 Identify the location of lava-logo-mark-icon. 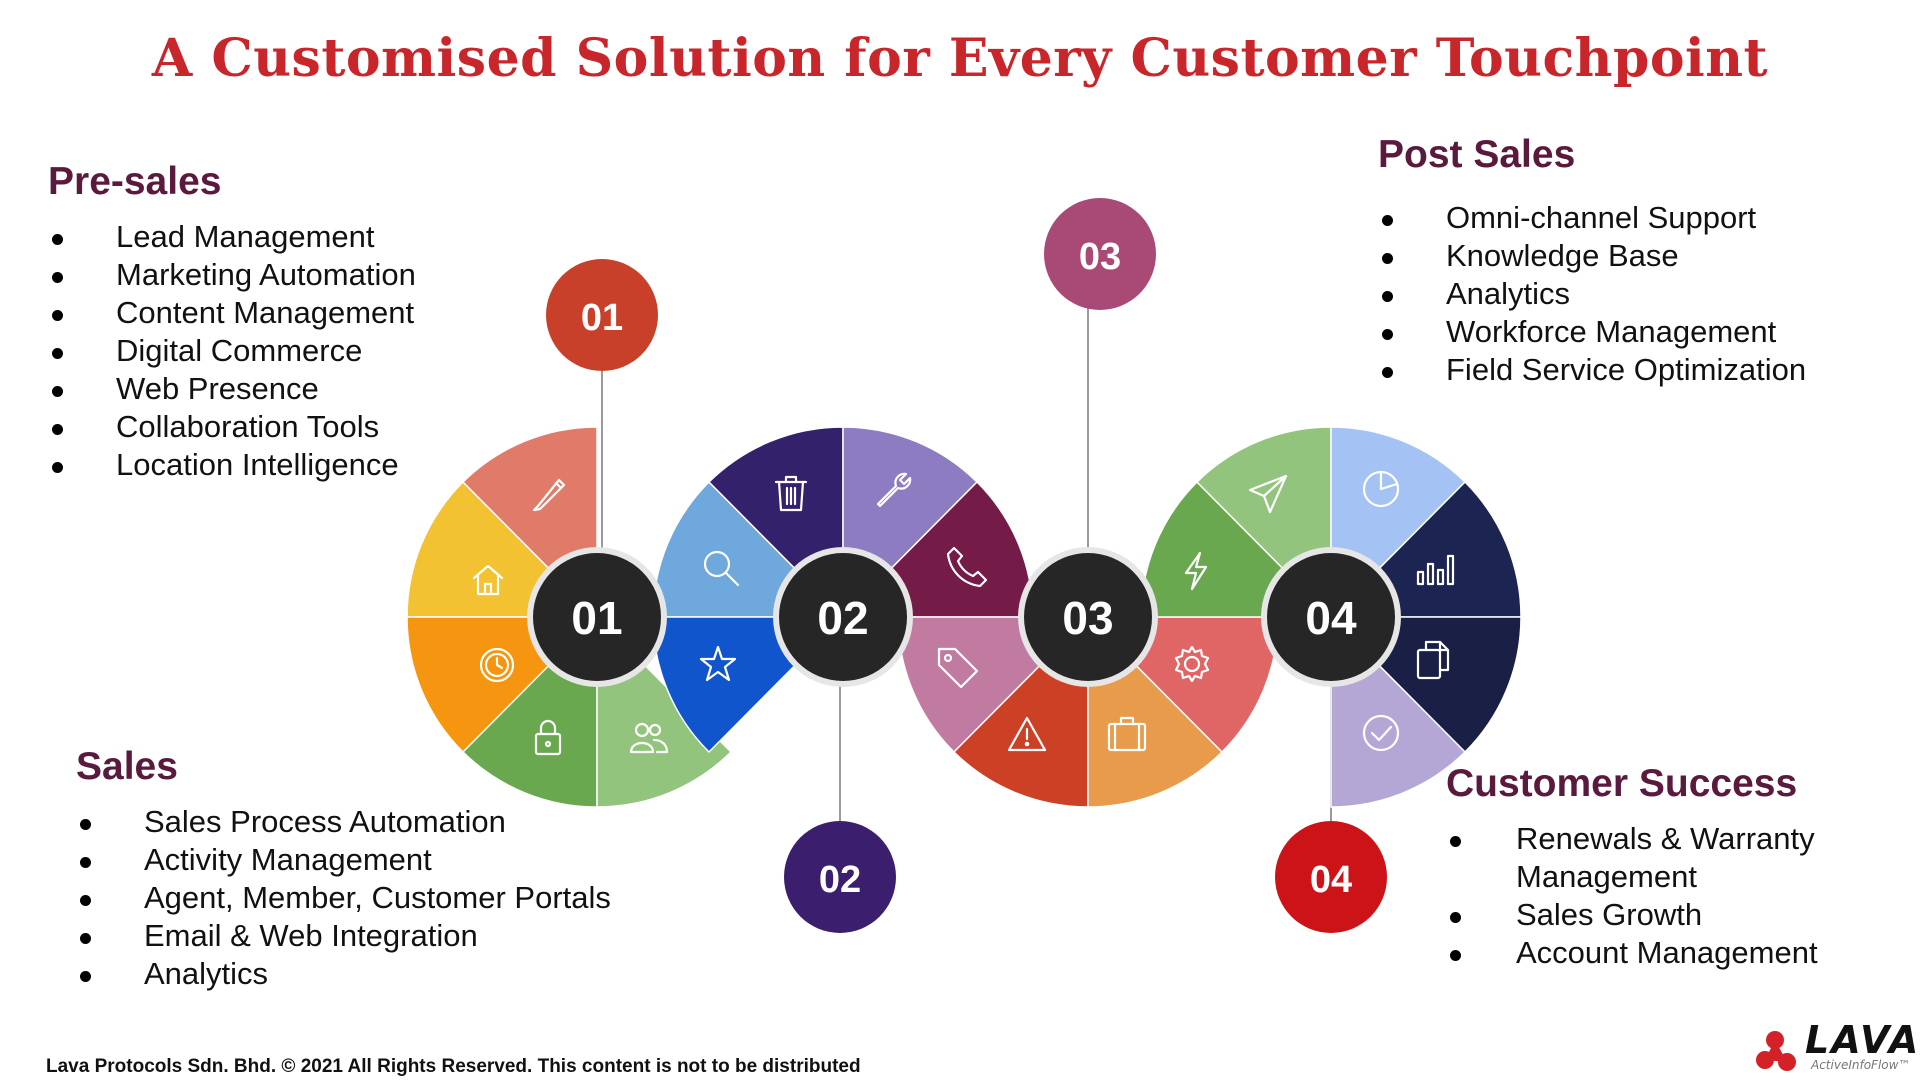
(1776, 1051).